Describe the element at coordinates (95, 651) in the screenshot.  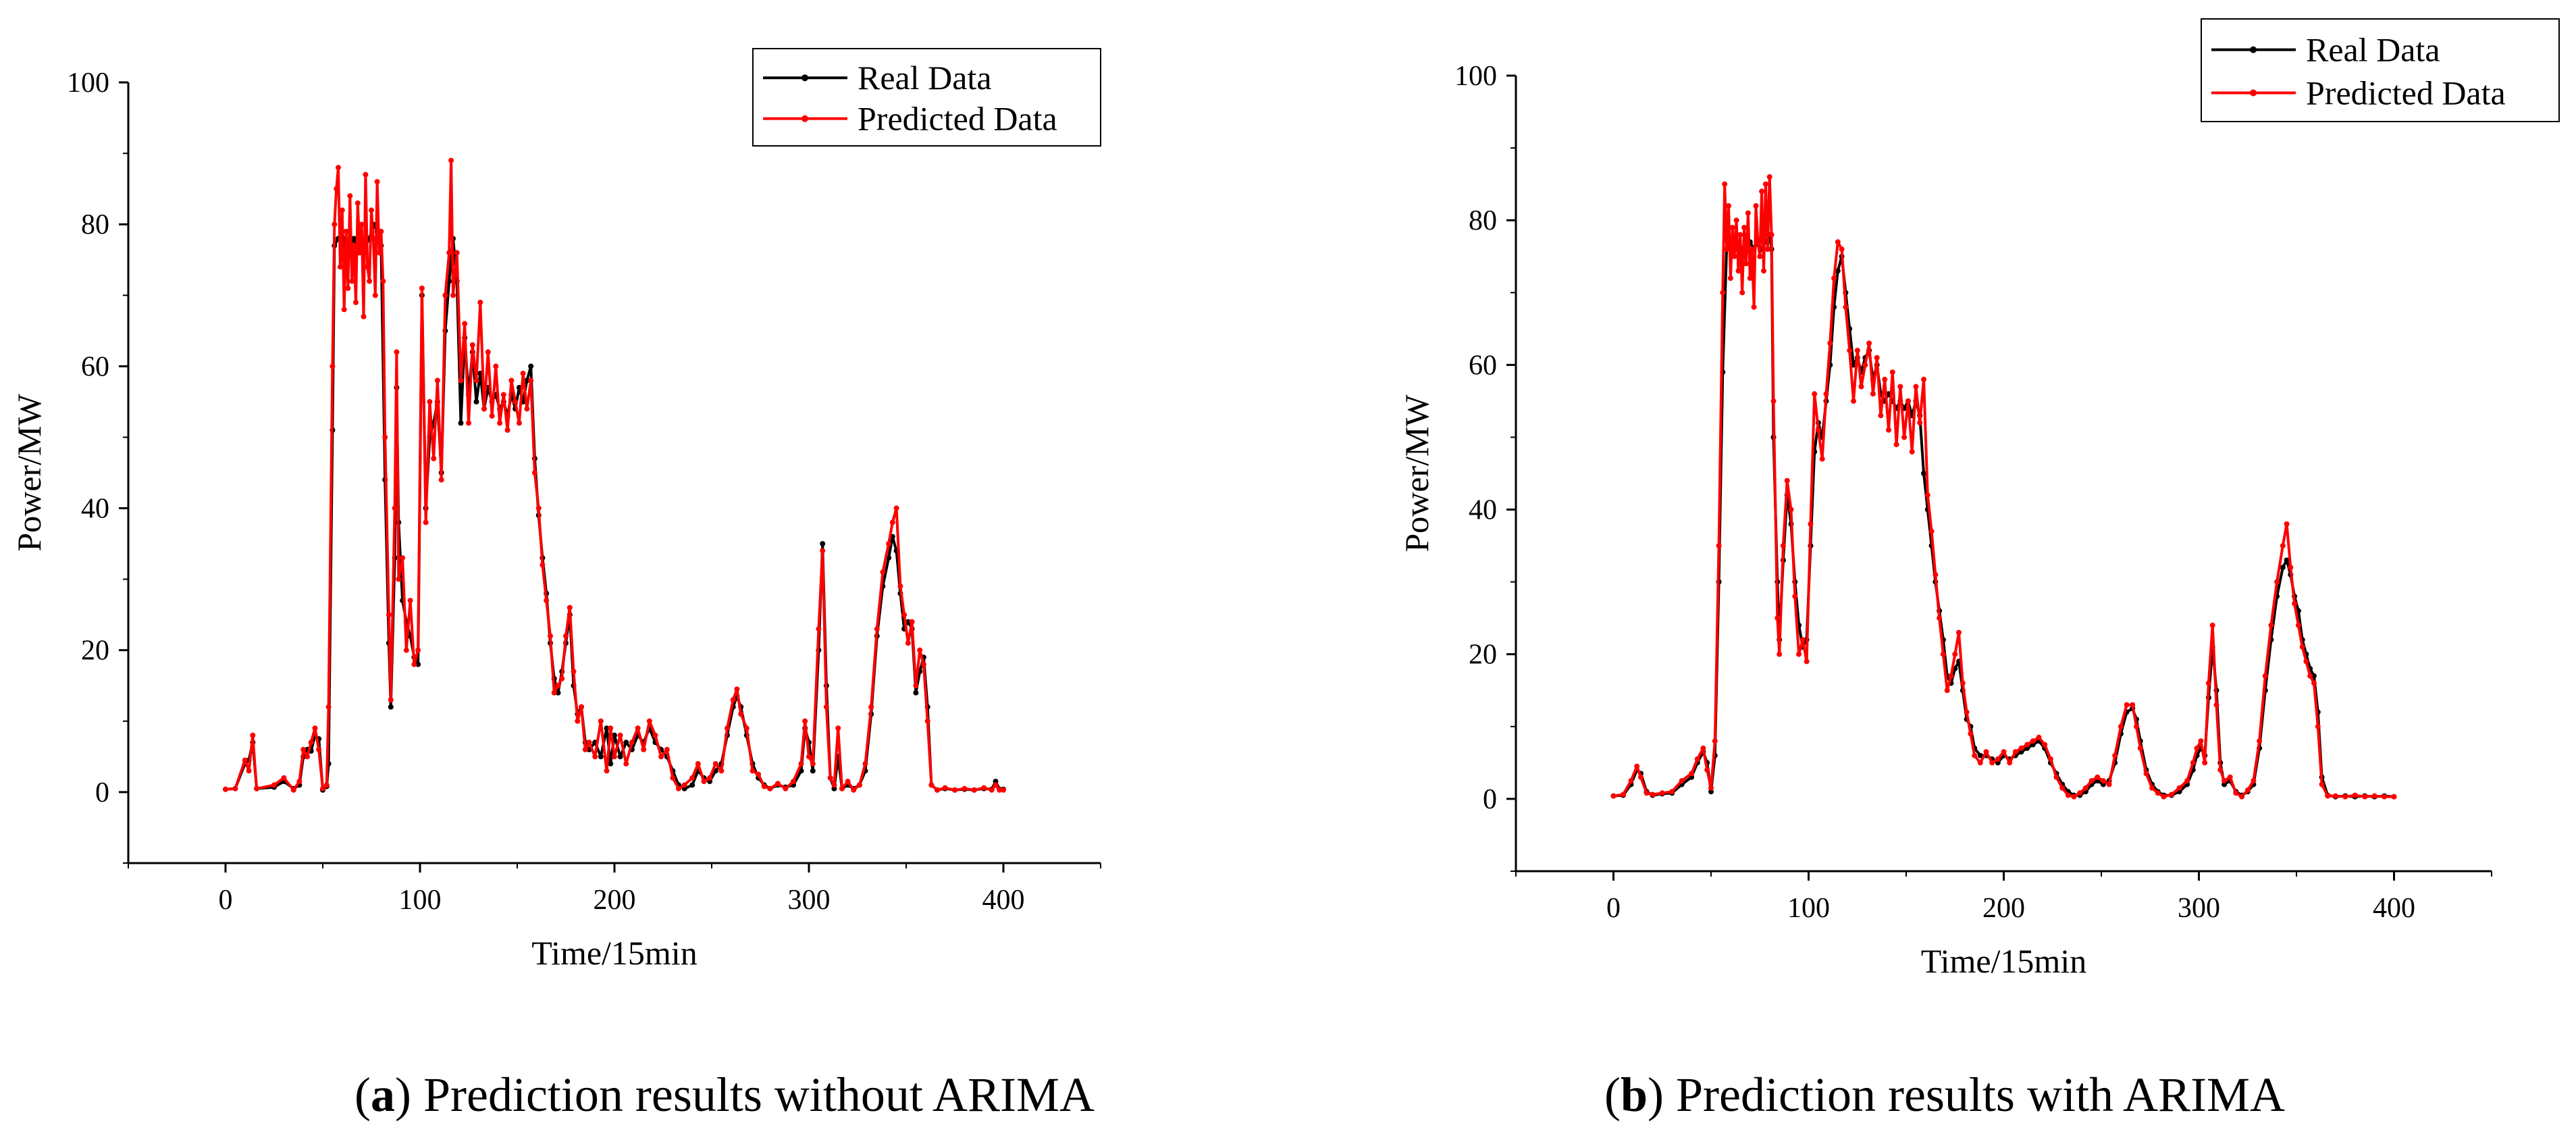
I see `y-tick-label: 20` at that location.